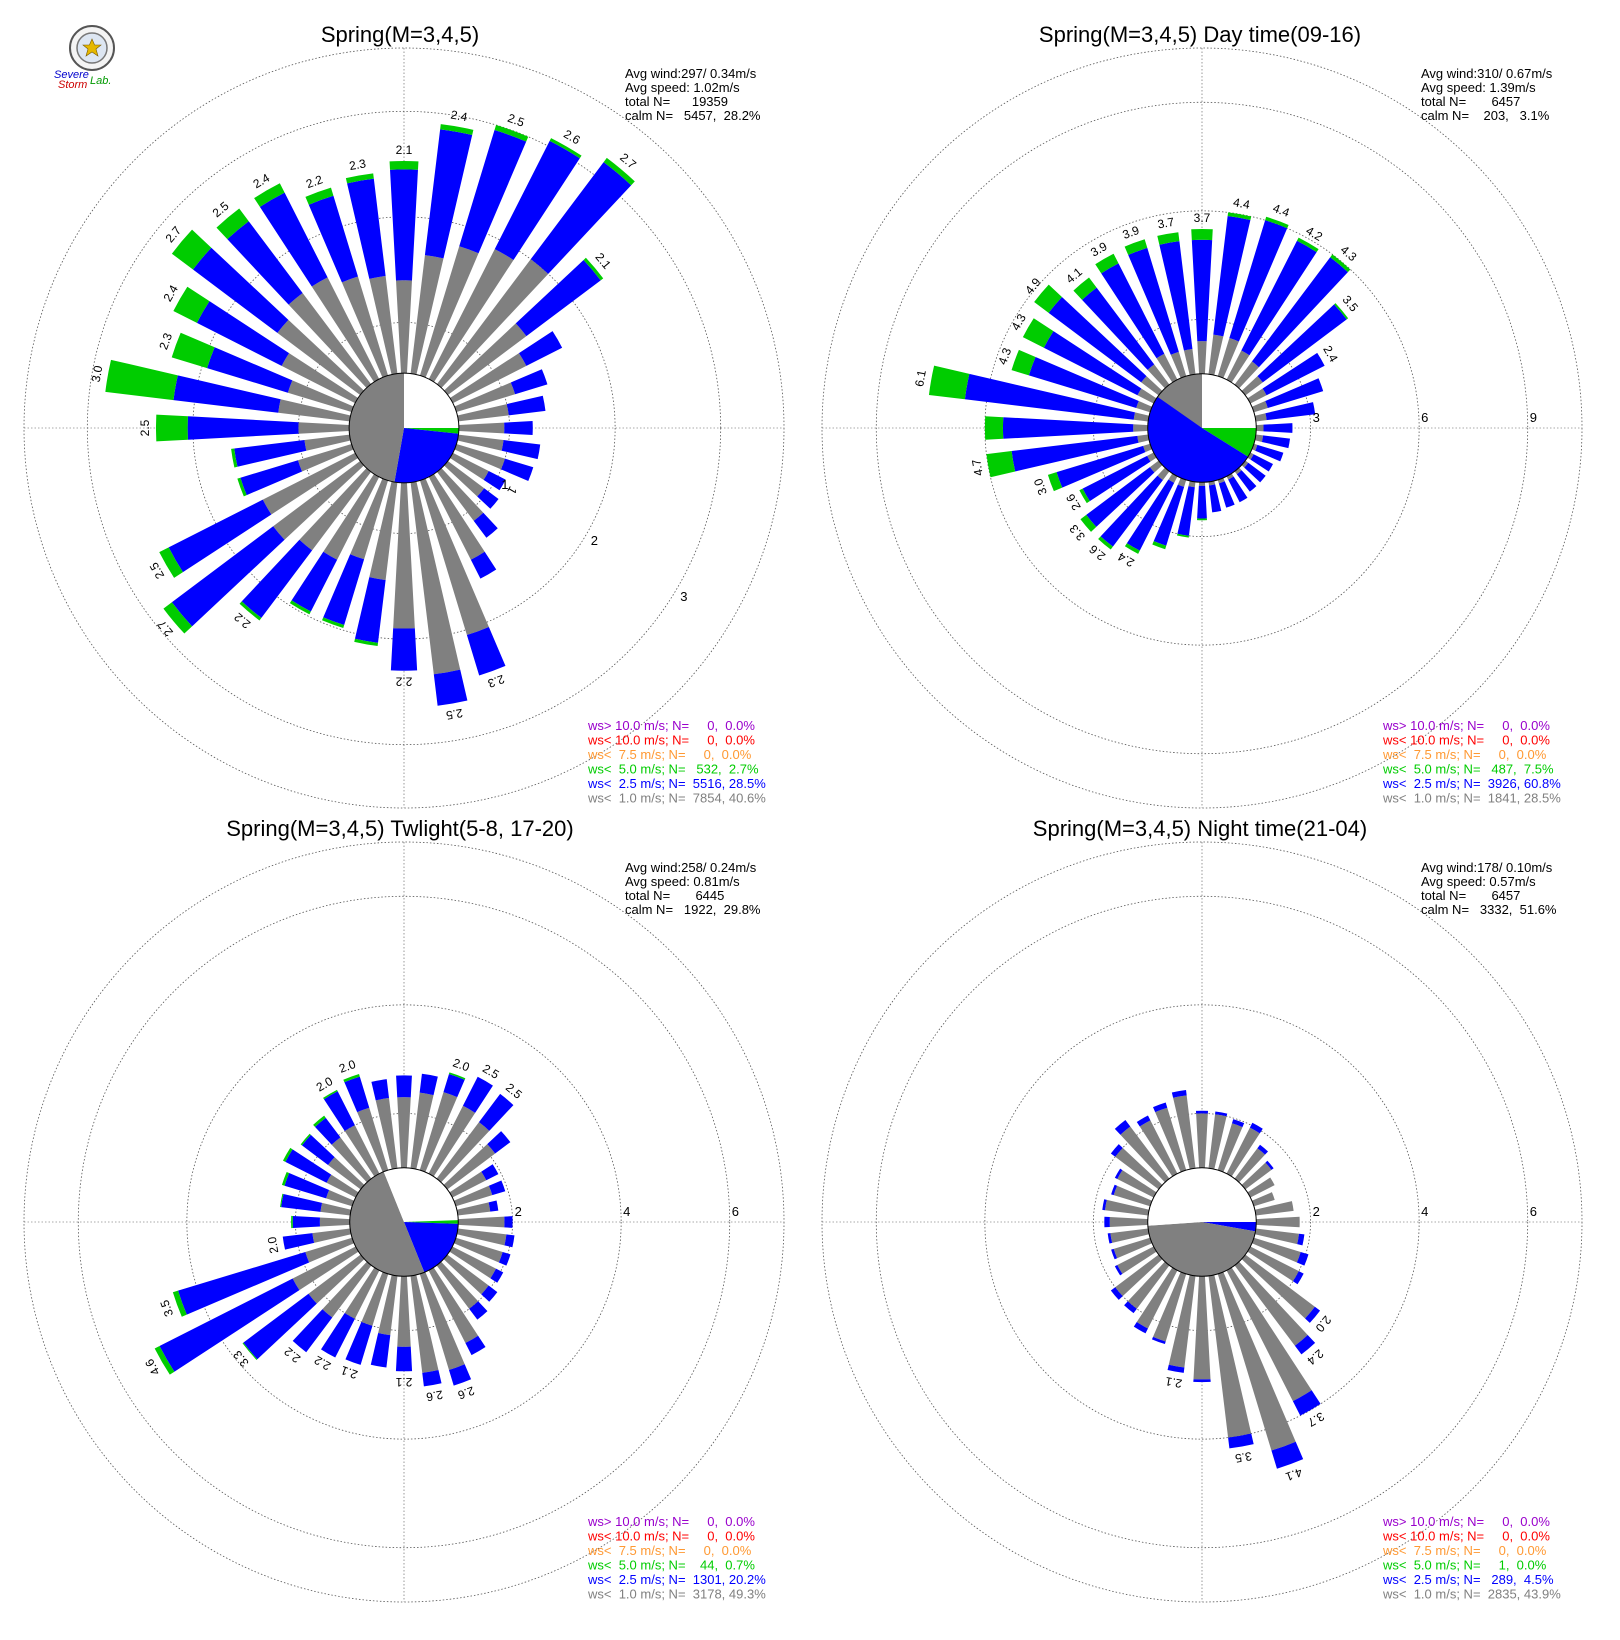  Describe the element at coordinates (1293, 1474) in the screenshot. I see `sector-value-label: 4.1` at that location.